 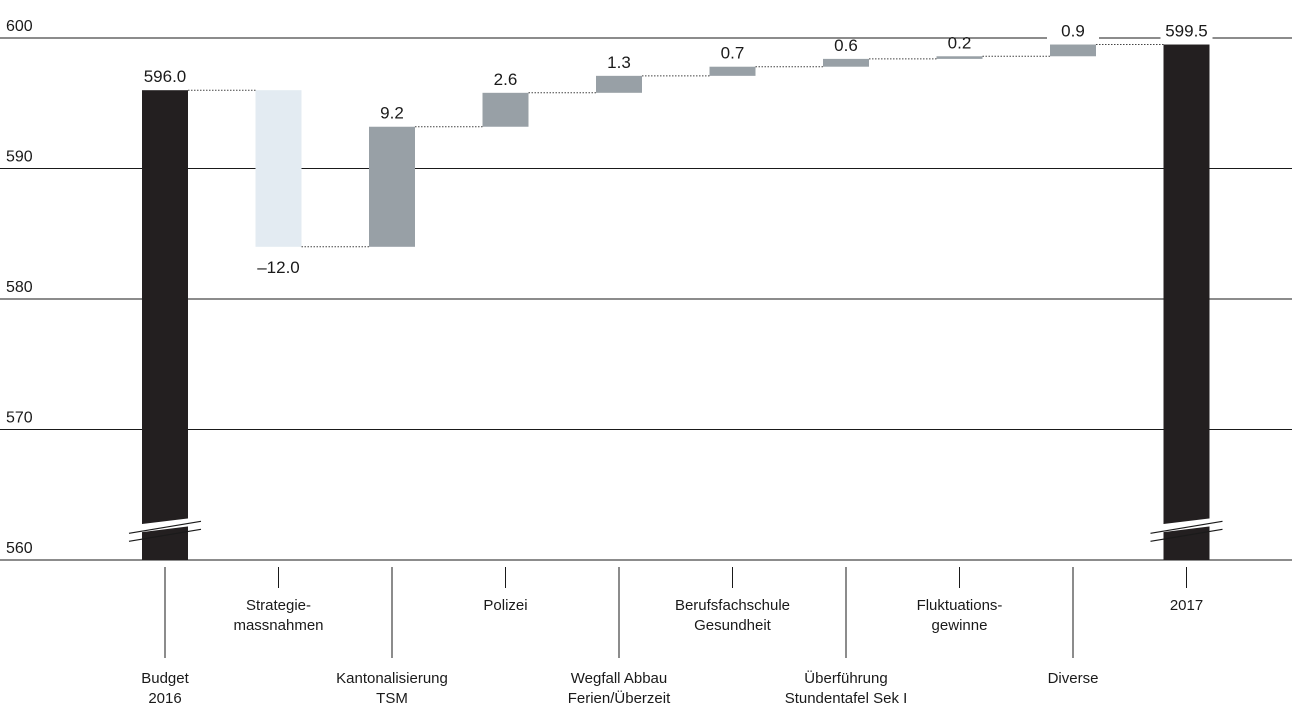 What do you see at coordinates (506, 79) in the screenshot?
I see `value-label: 2.6` at bounding box center [506, 79].